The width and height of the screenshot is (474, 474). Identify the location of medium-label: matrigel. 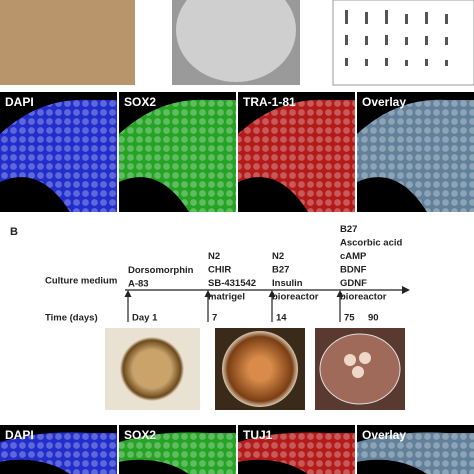
(226, 297).